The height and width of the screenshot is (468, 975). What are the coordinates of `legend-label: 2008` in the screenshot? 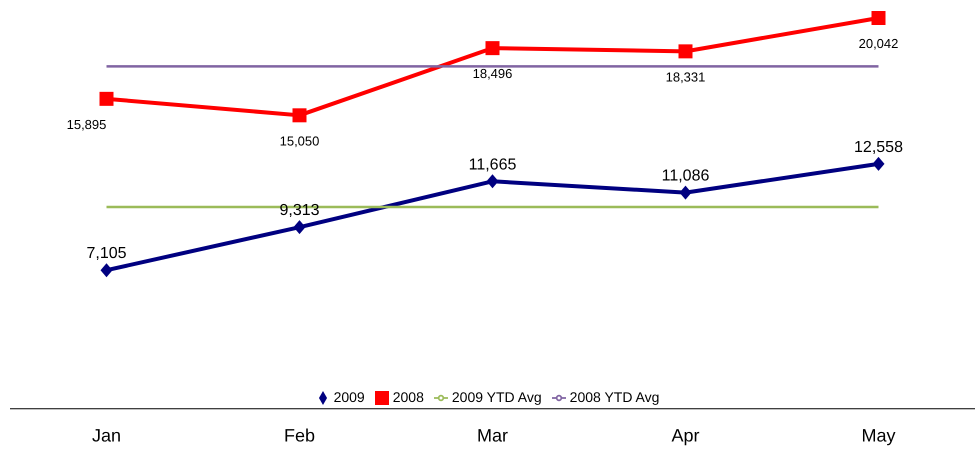 It's located at (408, 396).